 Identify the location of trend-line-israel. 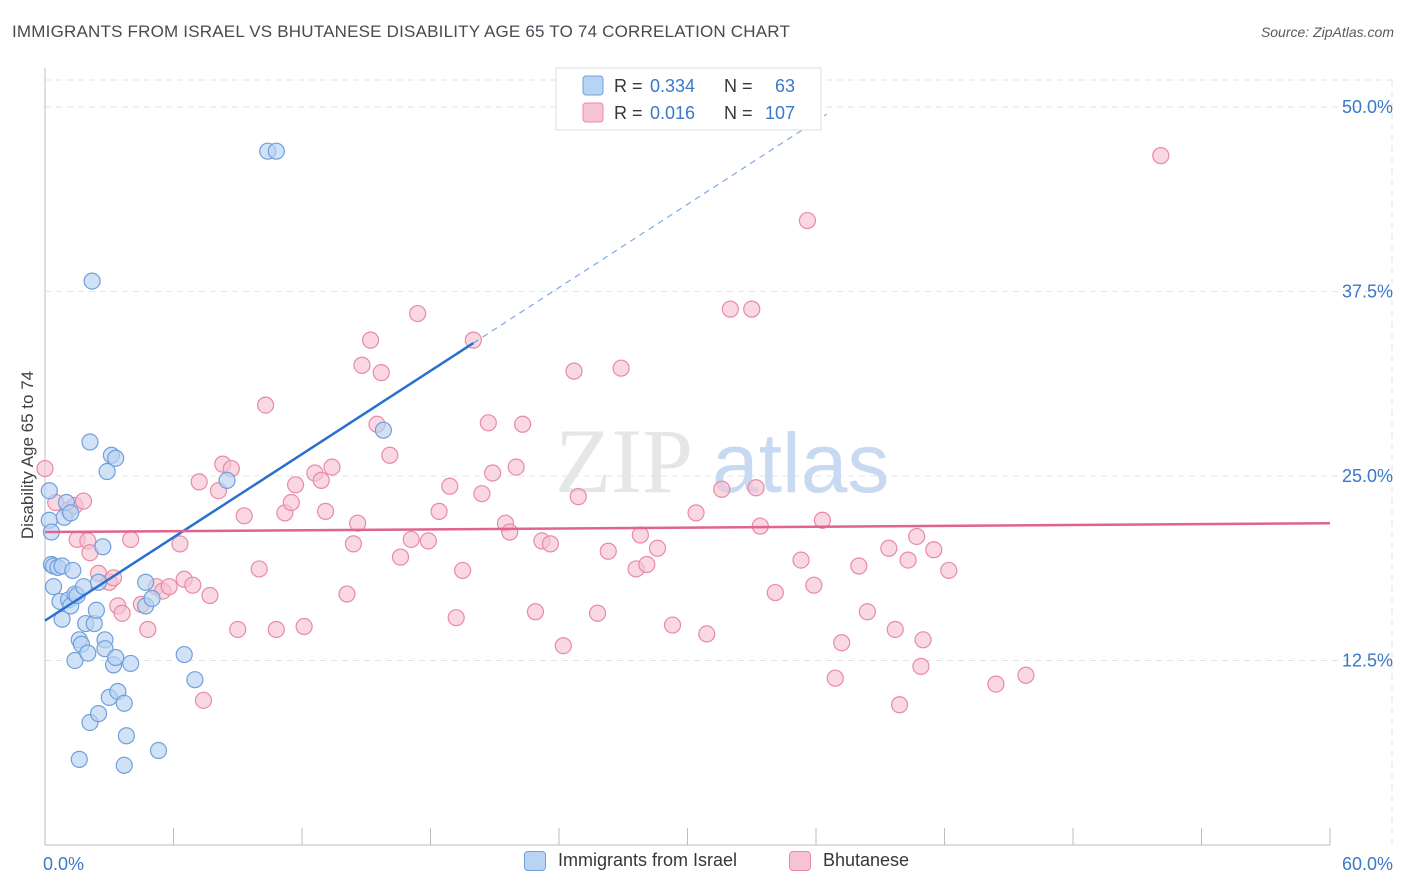
(259, 482).